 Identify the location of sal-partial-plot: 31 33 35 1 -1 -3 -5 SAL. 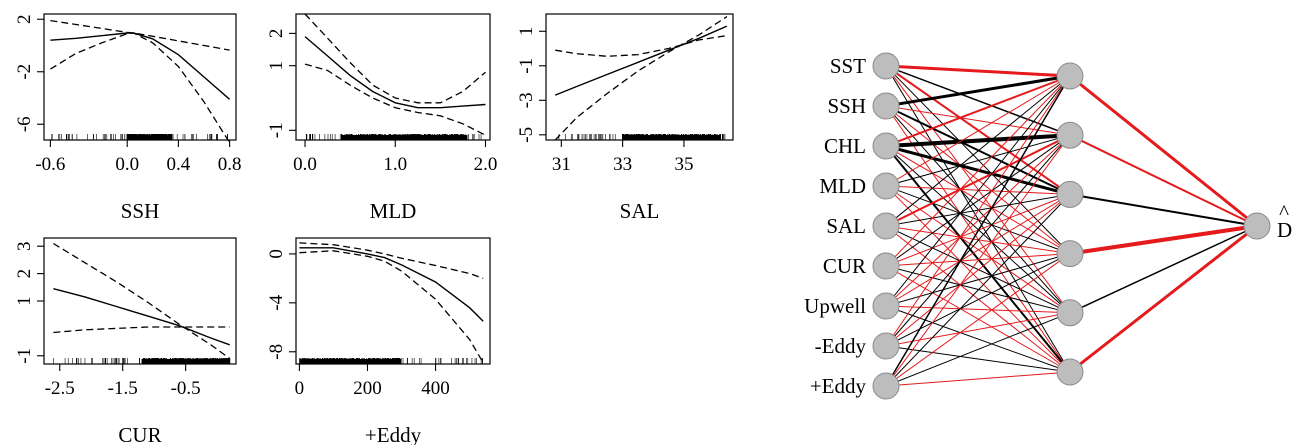
(625, 118).